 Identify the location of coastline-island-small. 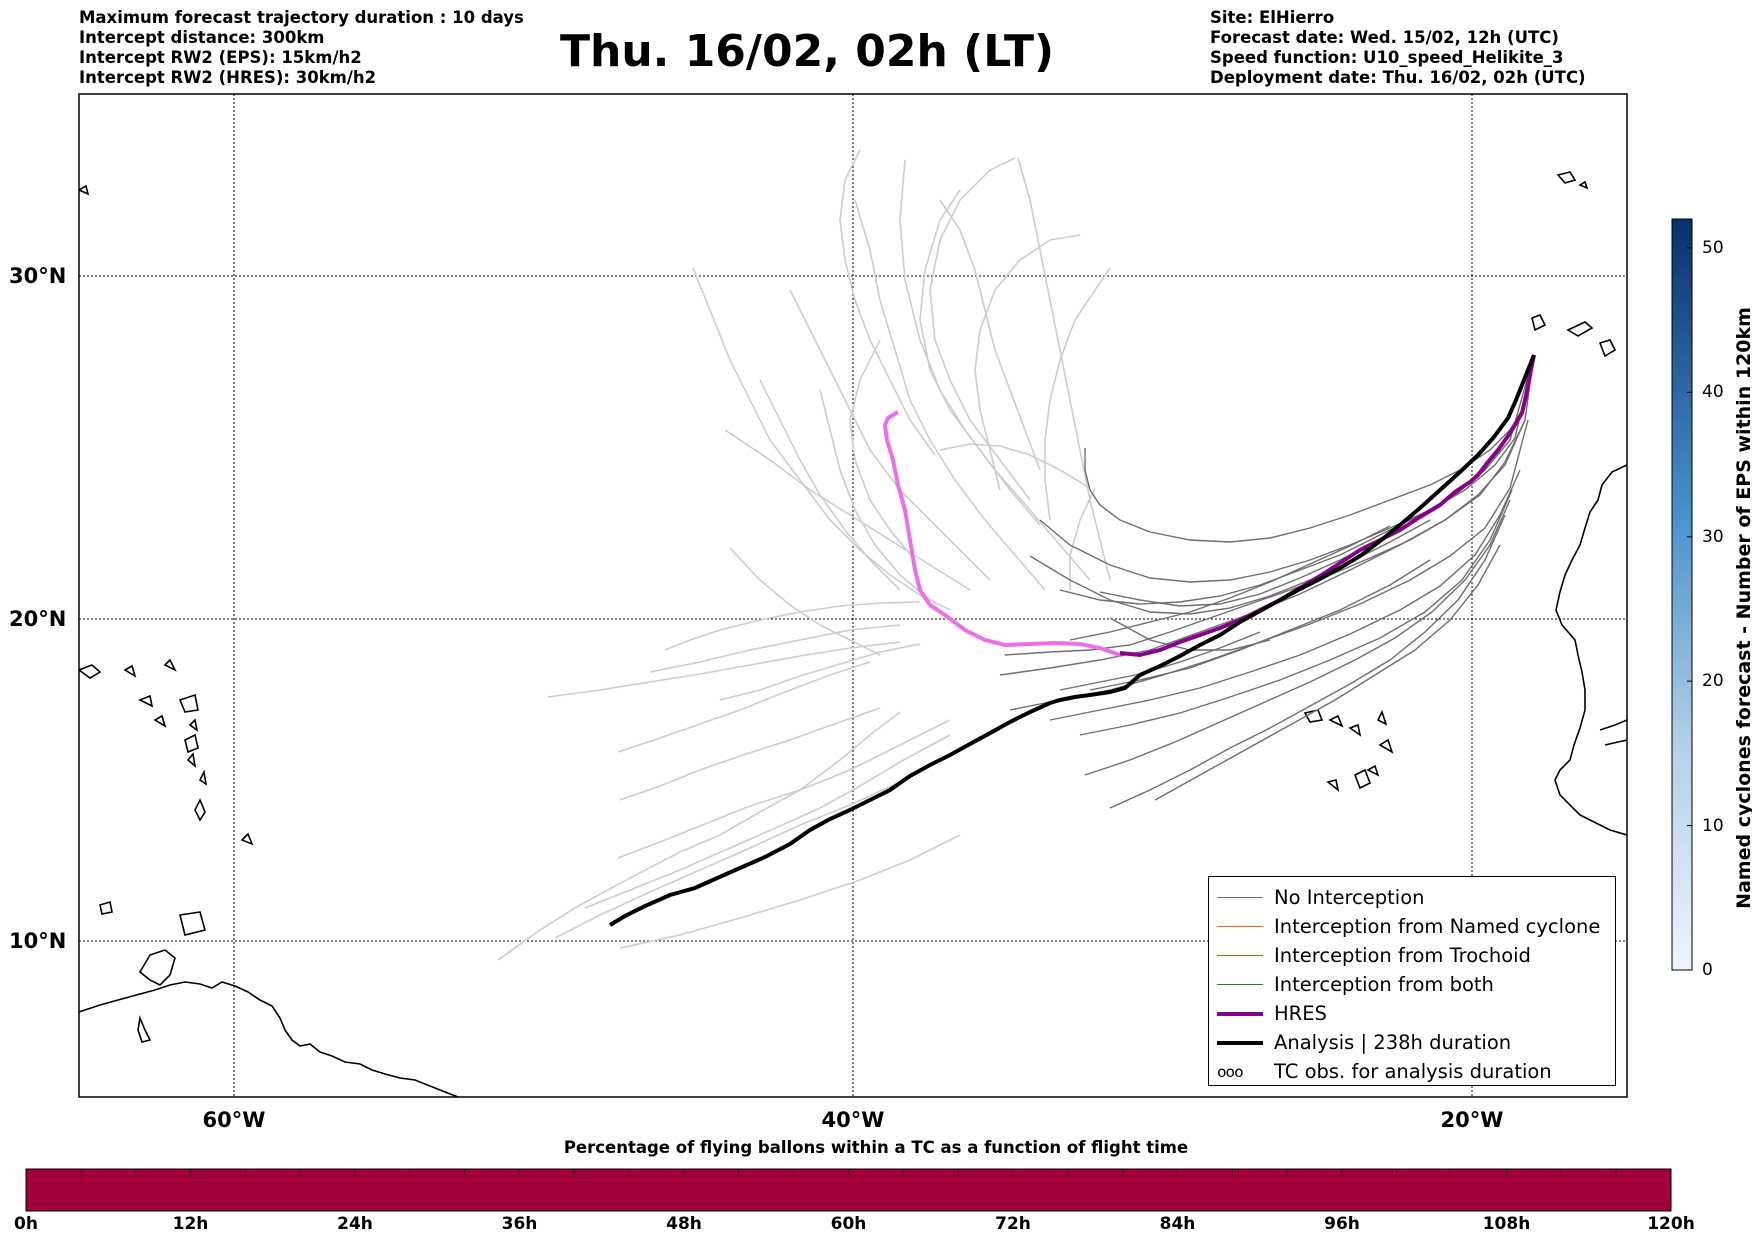
(106, 907).